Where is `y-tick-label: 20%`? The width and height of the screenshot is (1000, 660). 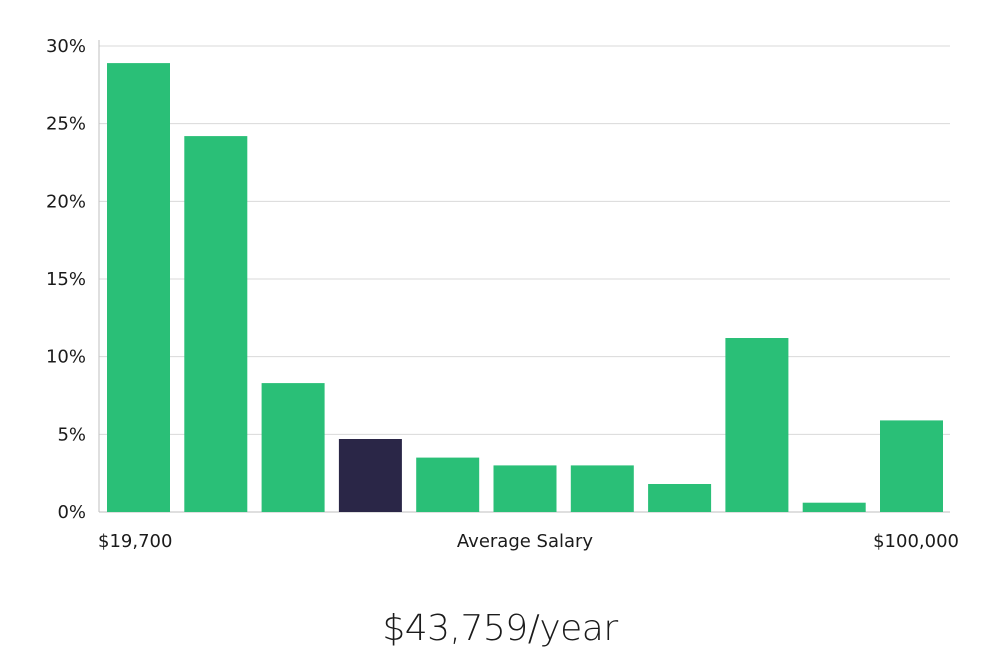 y-tick-label: 20% is located at coordinates (66, 201).